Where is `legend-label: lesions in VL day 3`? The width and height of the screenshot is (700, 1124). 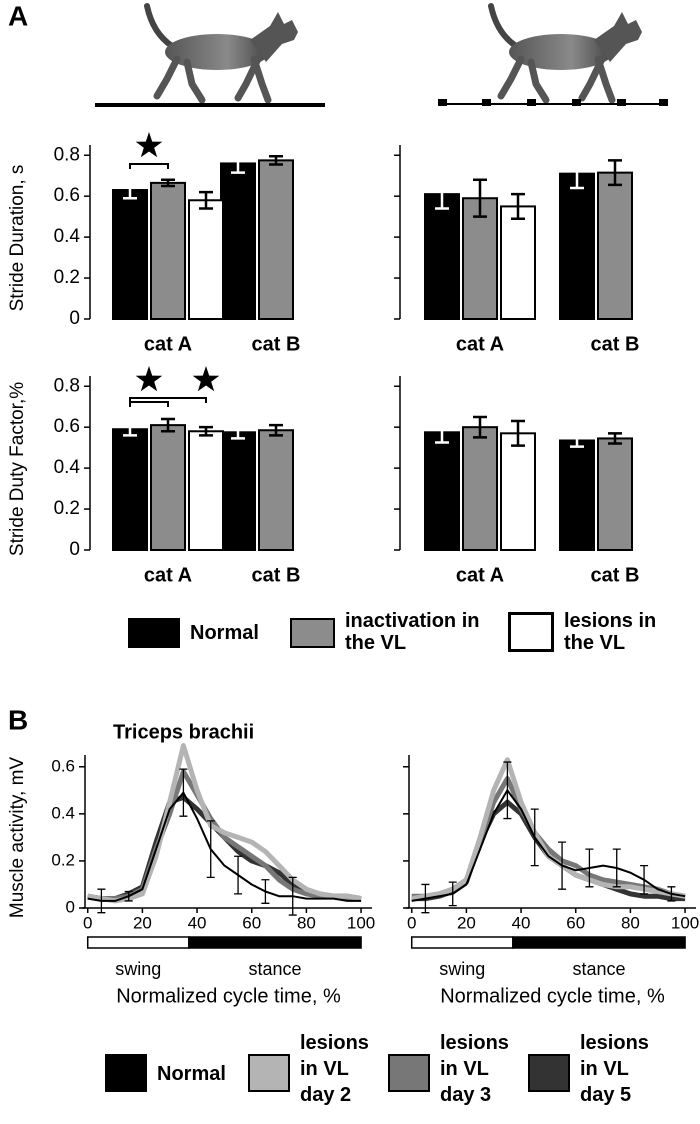
legend-label: lesions in VL day 3 is located at coordinates (474, 1069).